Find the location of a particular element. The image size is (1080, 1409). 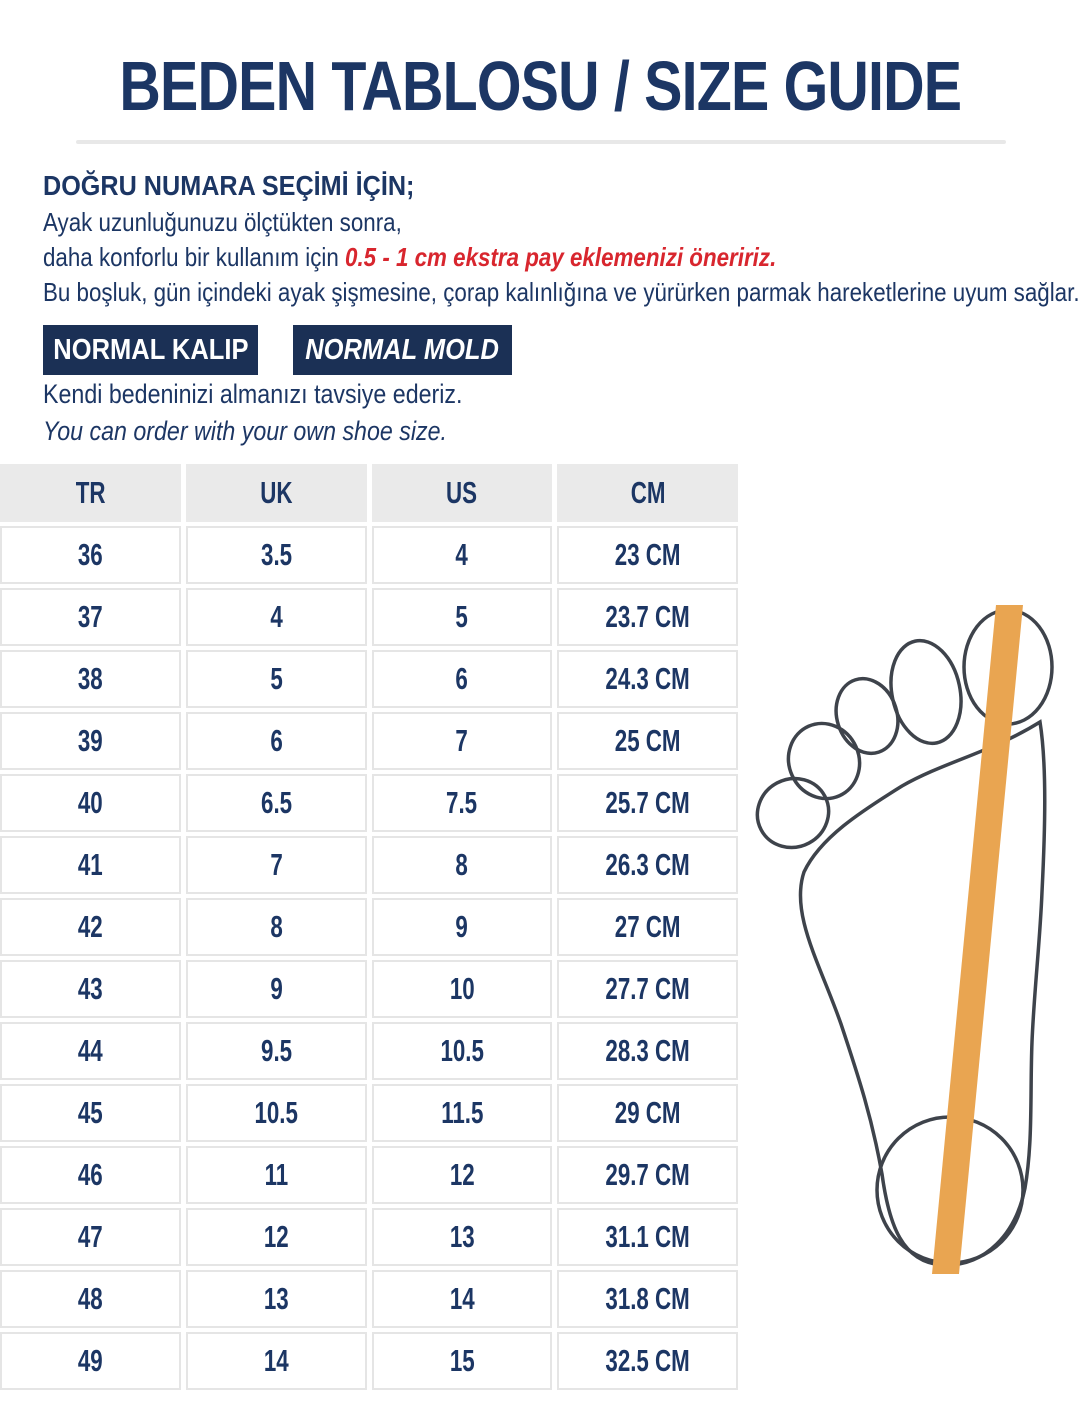

size-table-cell: 9.5 is located at coordinates (276, 1051).